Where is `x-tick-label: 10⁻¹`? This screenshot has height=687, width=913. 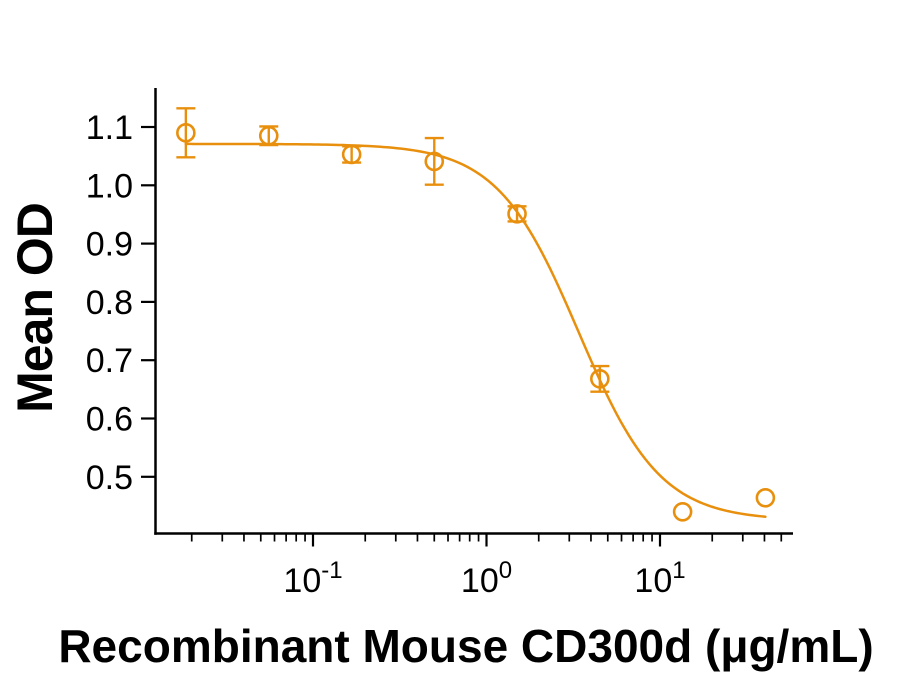 x-tick-label: 10⁻¹ is located at coordinates (312, 578).